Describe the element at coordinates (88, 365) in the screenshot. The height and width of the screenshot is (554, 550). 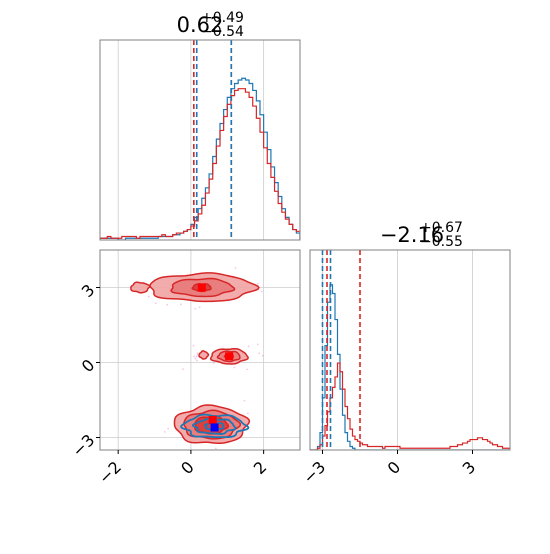
I see `joint-y-tick-label-1: 0` at that location.